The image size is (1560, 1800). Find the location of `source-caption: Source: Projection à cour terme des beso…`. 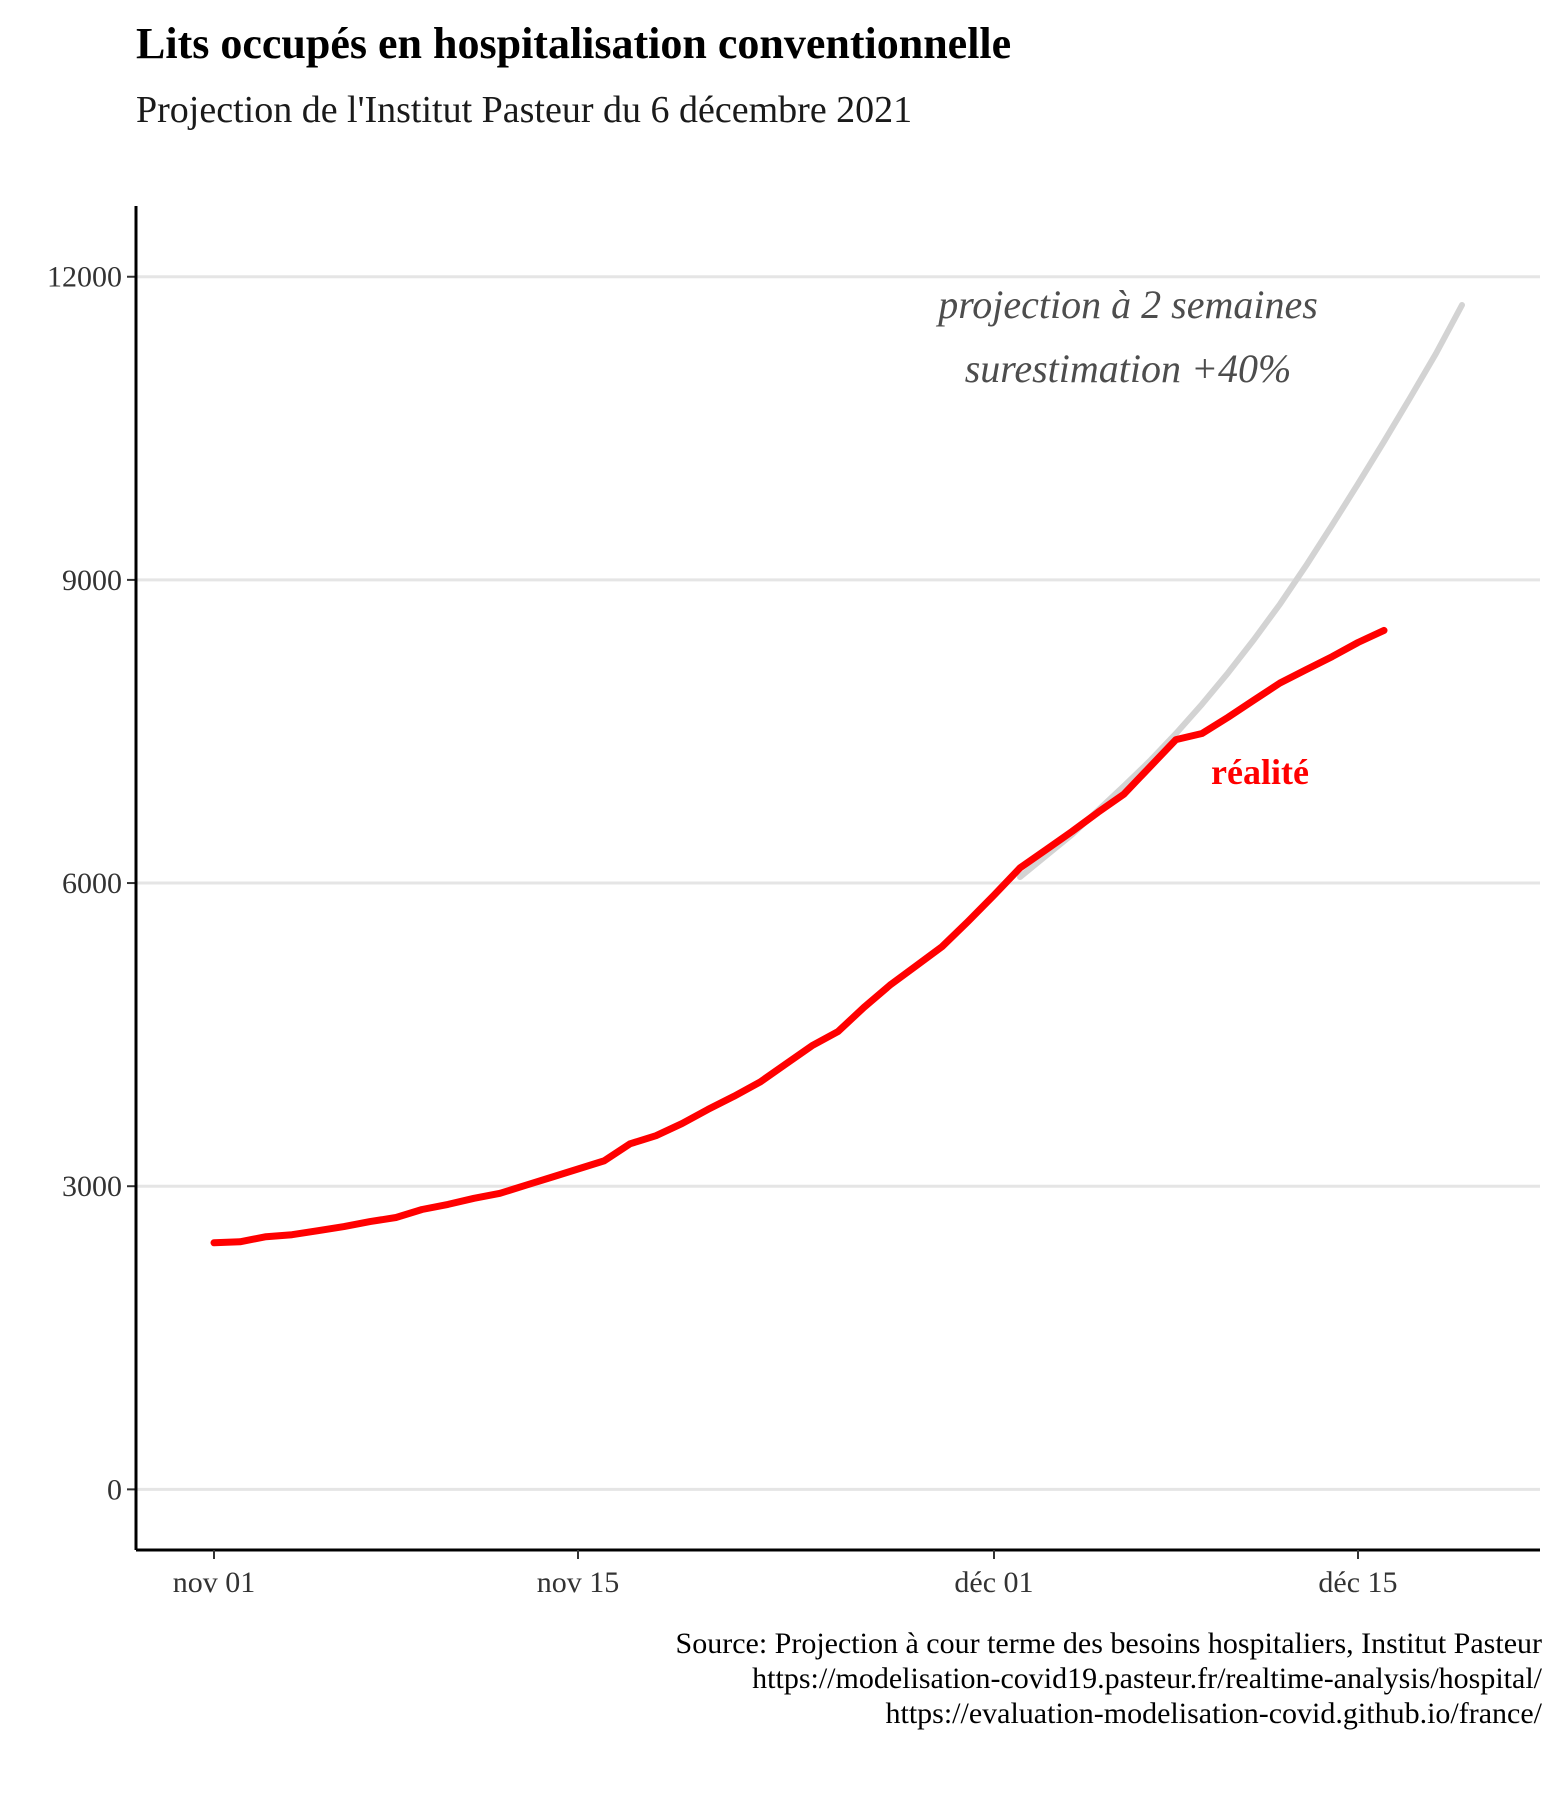

source-caption: Source: Projection à cour terme des beso… is located at coordinates (1109, 1678).